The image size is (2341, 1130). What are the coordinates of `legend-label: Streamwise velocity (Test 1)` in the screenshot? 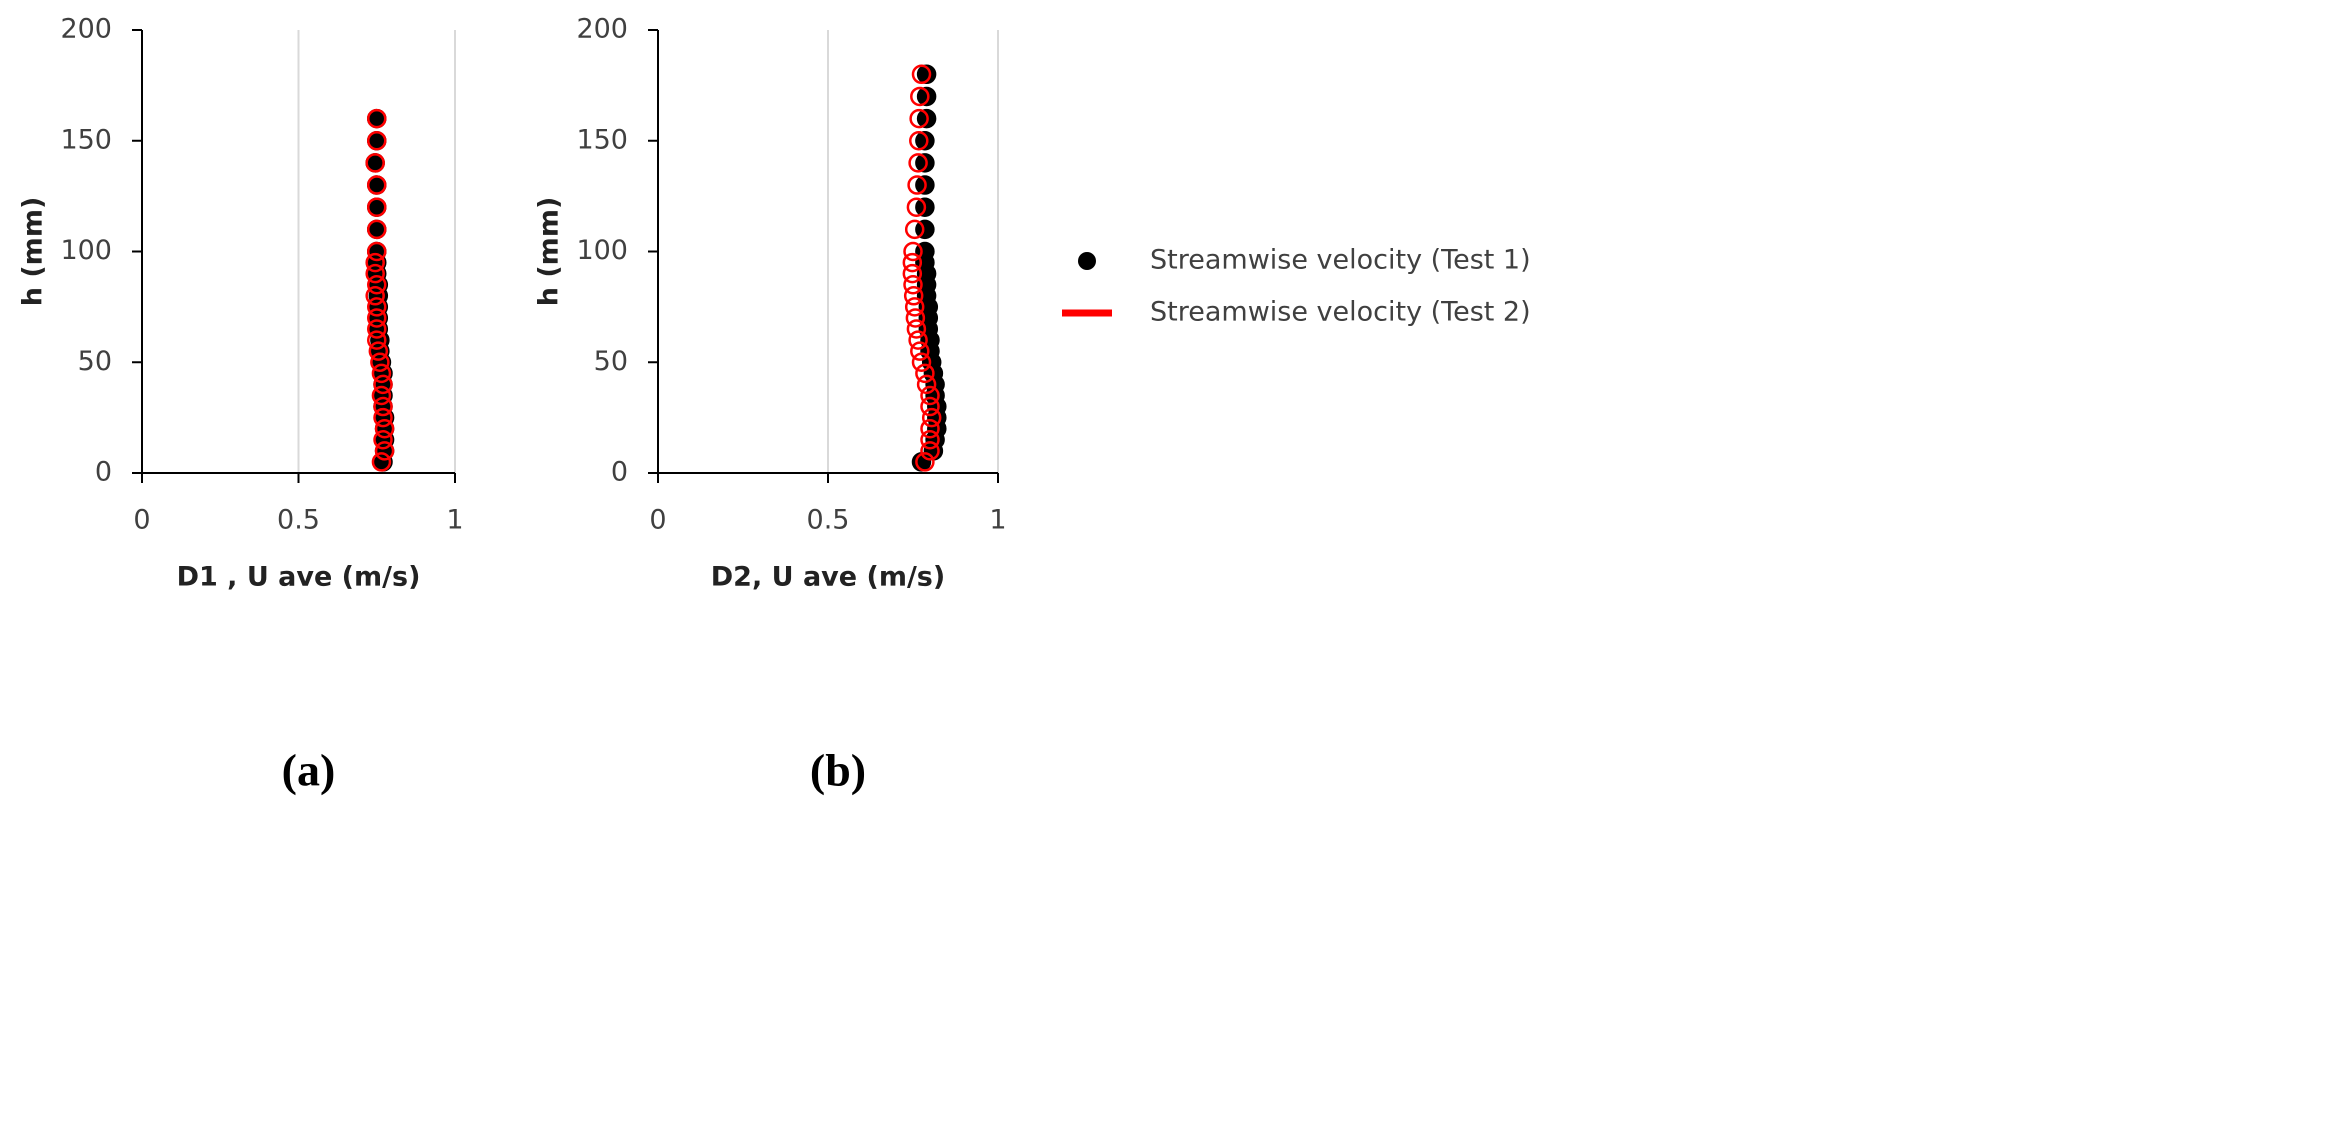 It's located at (1340, 260).